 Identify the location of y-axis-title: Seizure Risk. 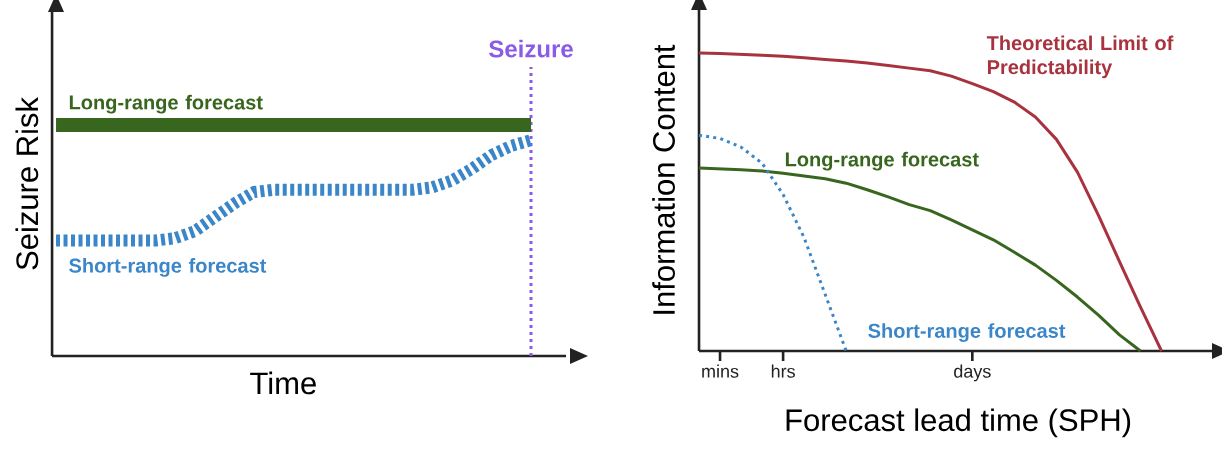
(27, 183).